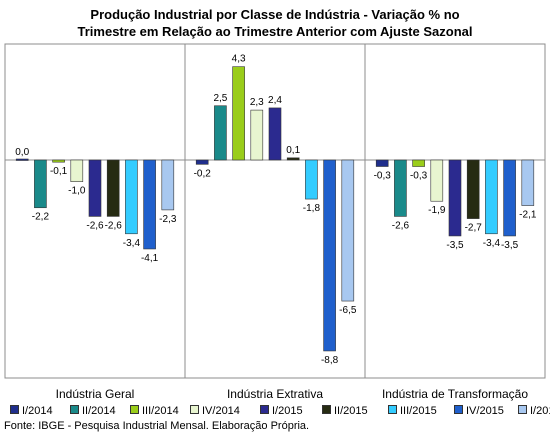  What do you see at coordinates (275, 394) in the screenshot?
I see `category-label: Indústria Extrativa` at bounding box center [275, 394].